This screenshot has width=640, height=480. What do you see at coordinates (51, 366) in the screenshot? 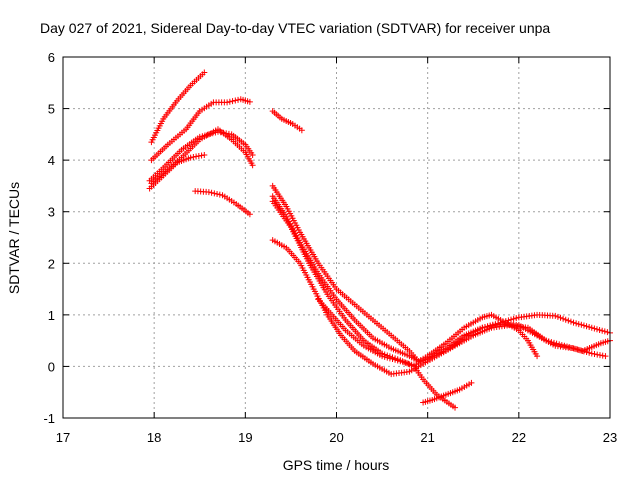
I see `y-tick-label: 0` at bounding box center [51, 366].